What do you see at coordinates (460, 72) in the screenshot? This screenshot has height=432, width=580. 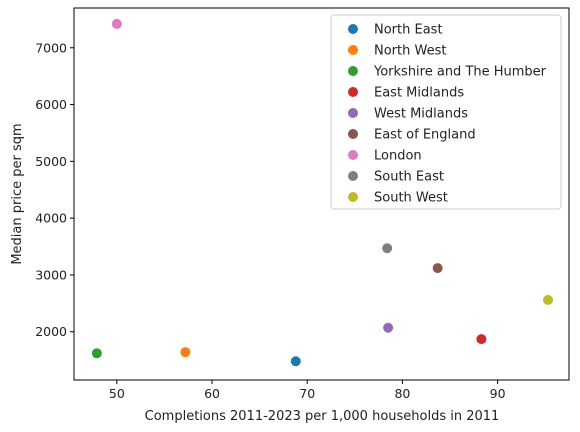 I see `legend-label: Yorkshire and The Humber` at bounding box center [460, 72].